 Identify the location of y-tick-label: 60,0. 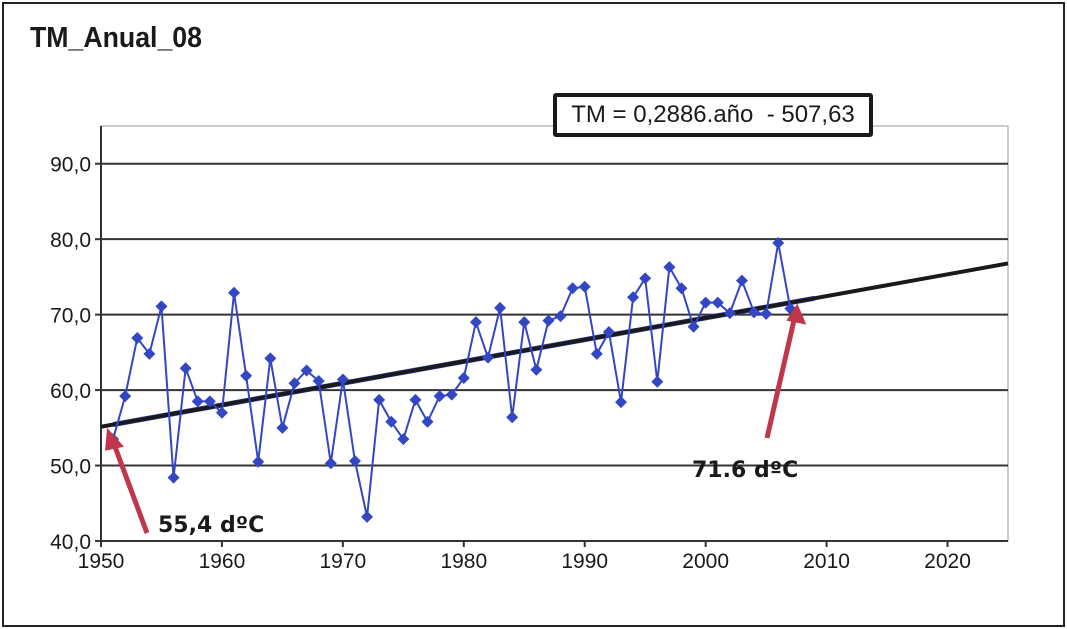
(70, 391).